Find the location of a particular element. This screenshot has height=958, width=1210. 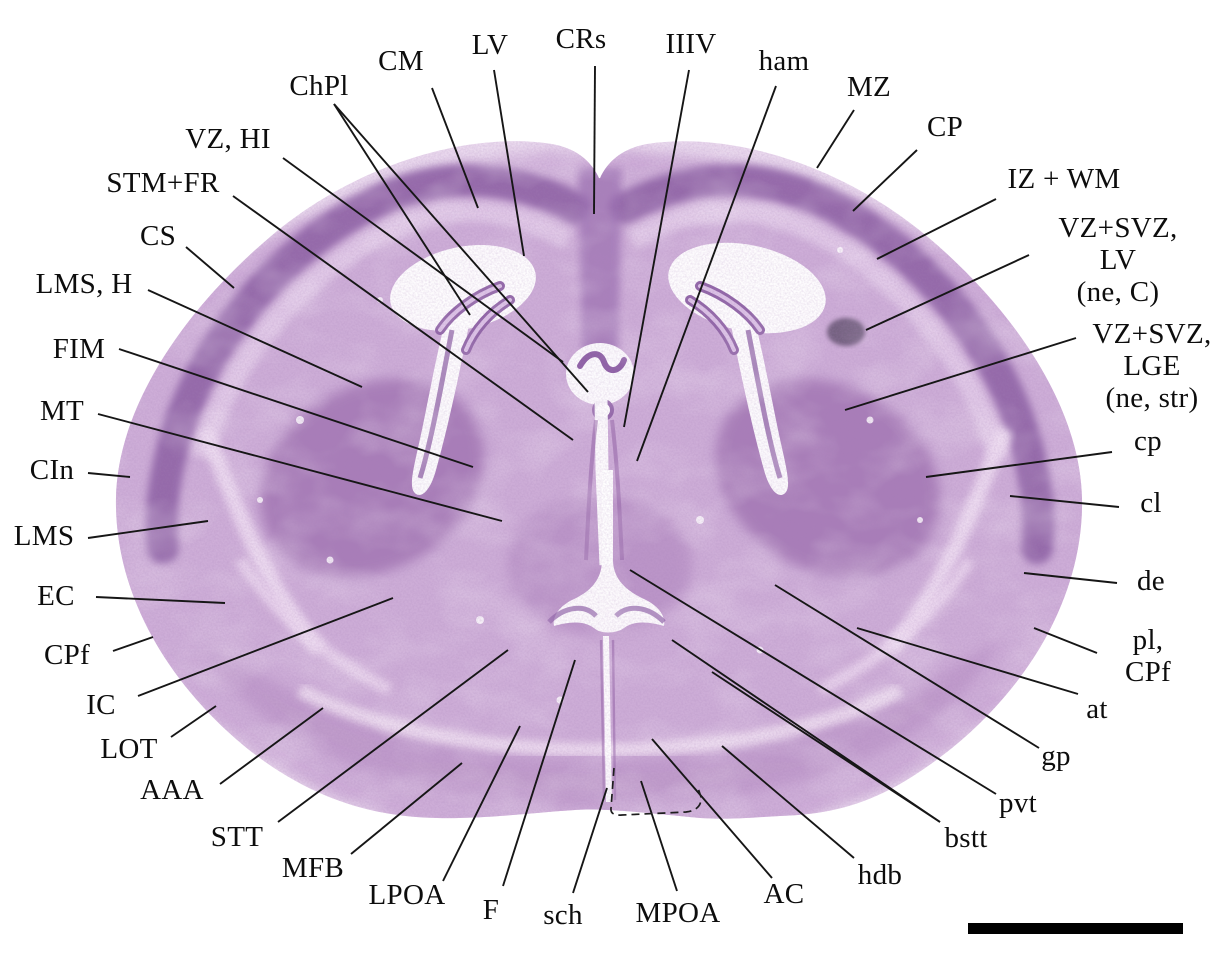

leader-mpoa is located at coordinates (659, 836).